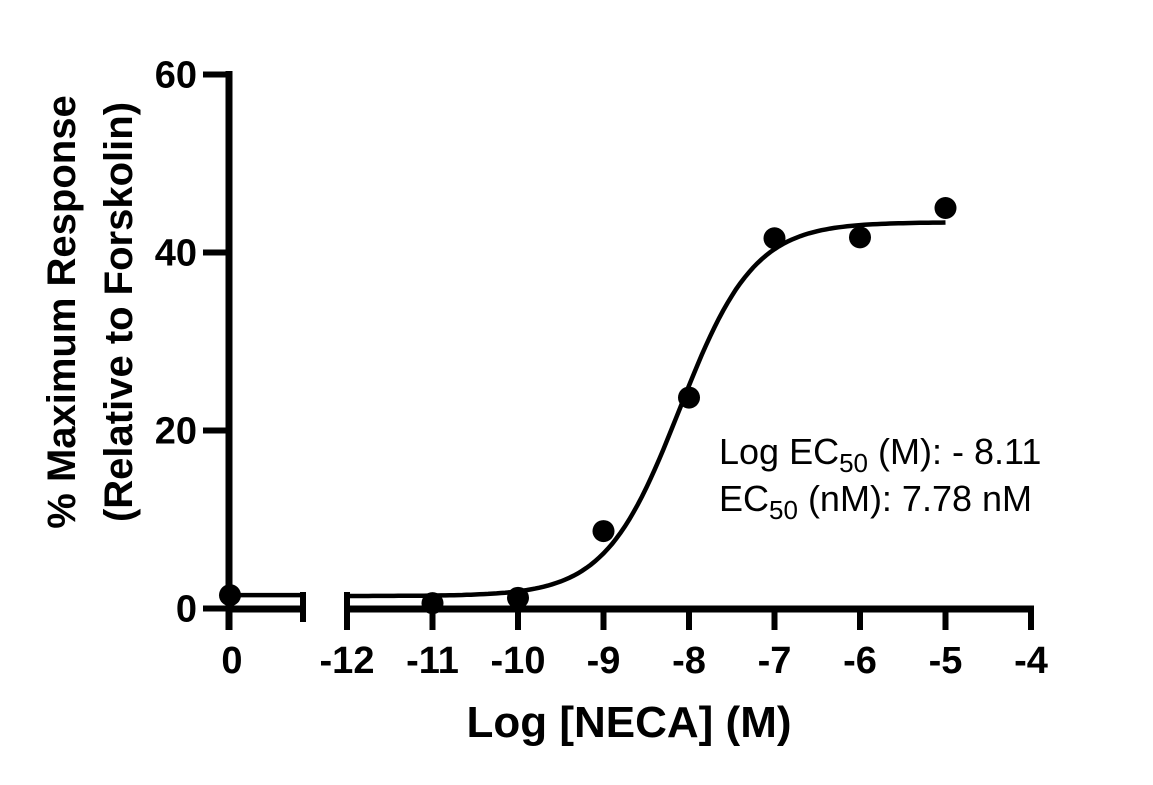 Image resolution: width=1153 pixels, height=785 pixels. What do you see at coordinates (629, 722) in the screenshot?
I see `x-axis-title: Log [NECA] (M)` at bounding box center [629, 722].